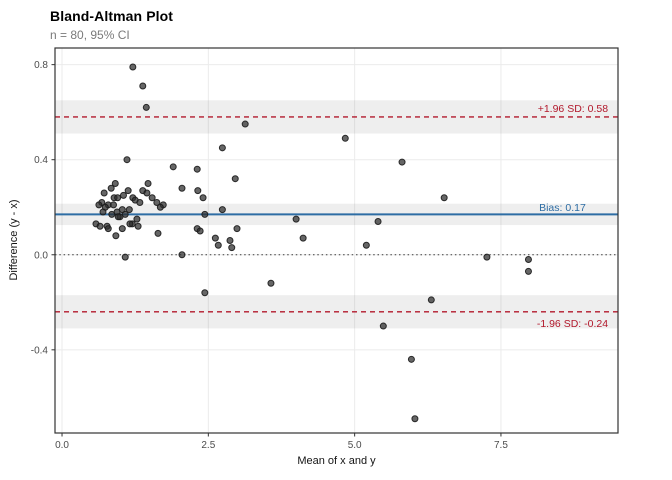 The height and width of the screenshot is (480, 672). What do you see at coordinates (572, 324) in the screenshot?
I see `annotation-label: -1.96 SD: -0.24` at bounding box center [572, 324].